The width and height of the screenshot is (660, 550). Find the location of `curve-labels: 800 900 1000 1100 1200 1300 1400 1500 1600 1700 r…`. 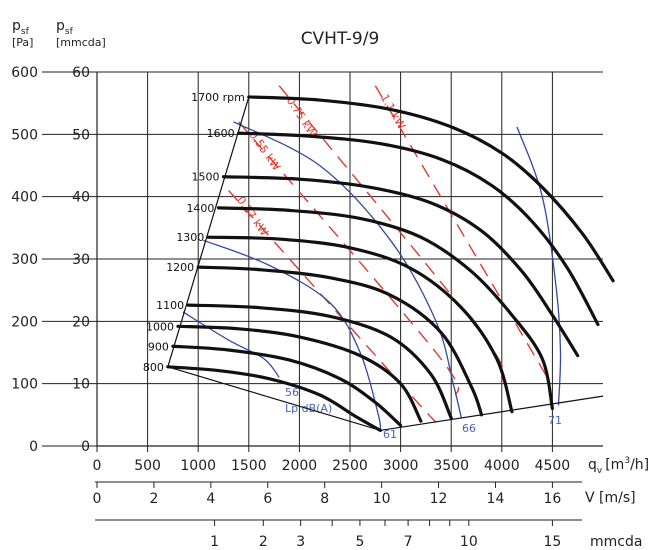

curve-labels: 800 900 1000 1100 1200 1300 1400 1500 1600 1700 r… is located at coordinates (194, 232).